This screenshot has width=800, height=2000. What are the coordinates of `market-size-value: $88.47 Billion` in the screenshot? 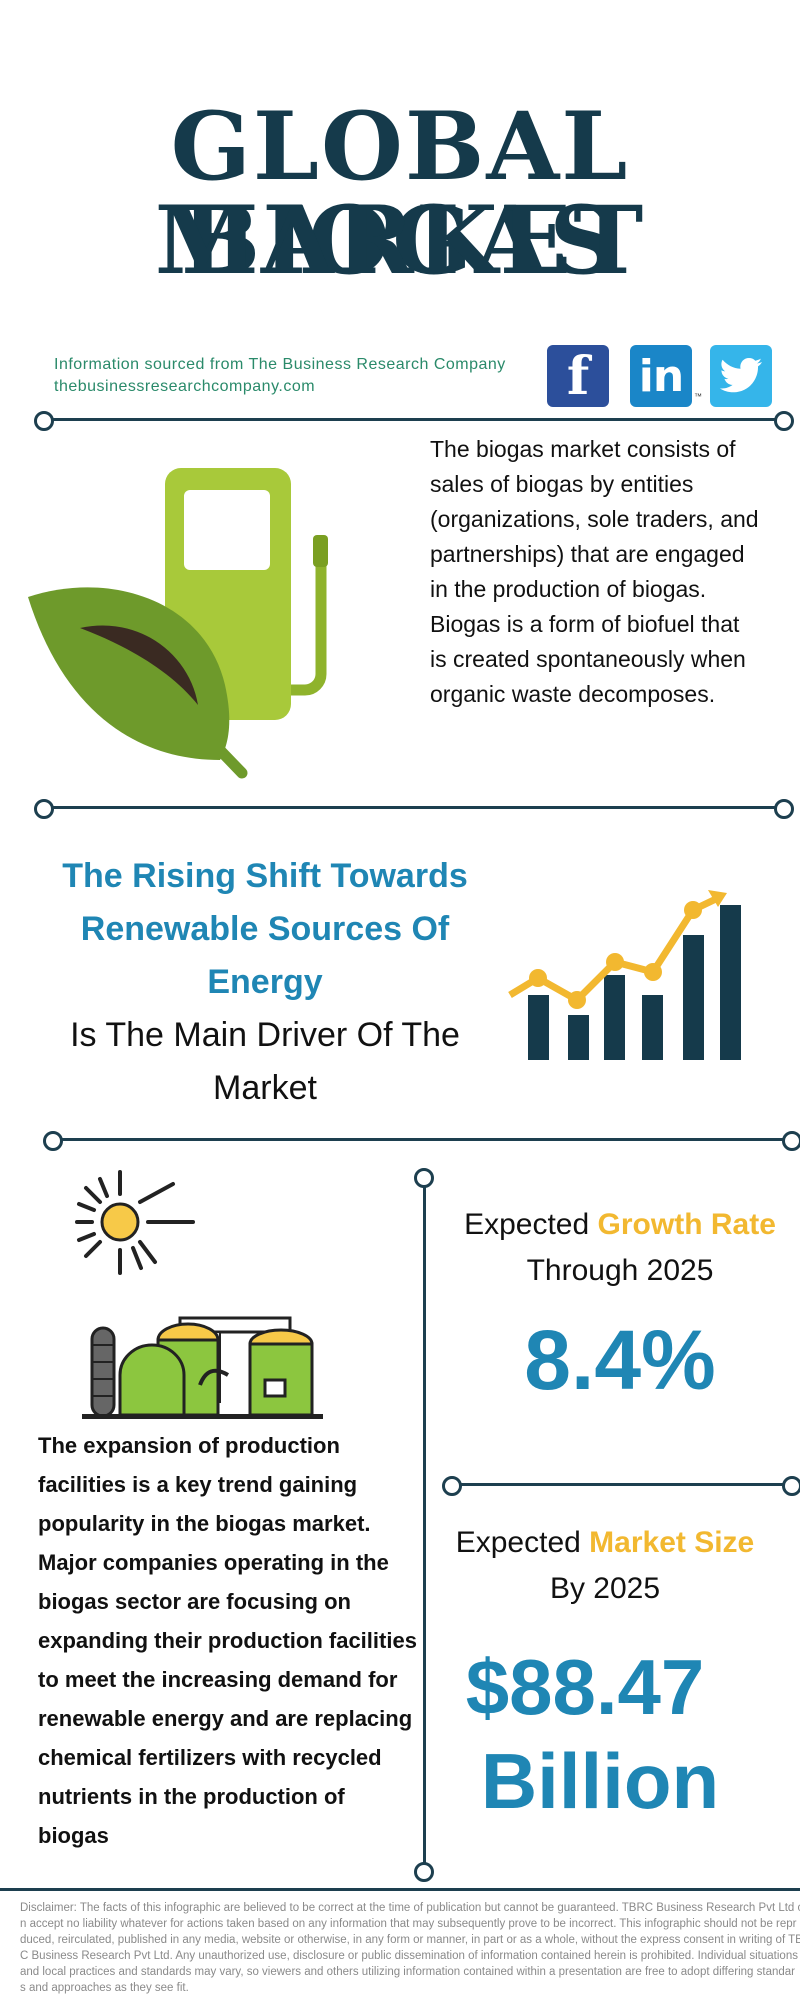 It's located at (600, 1734).